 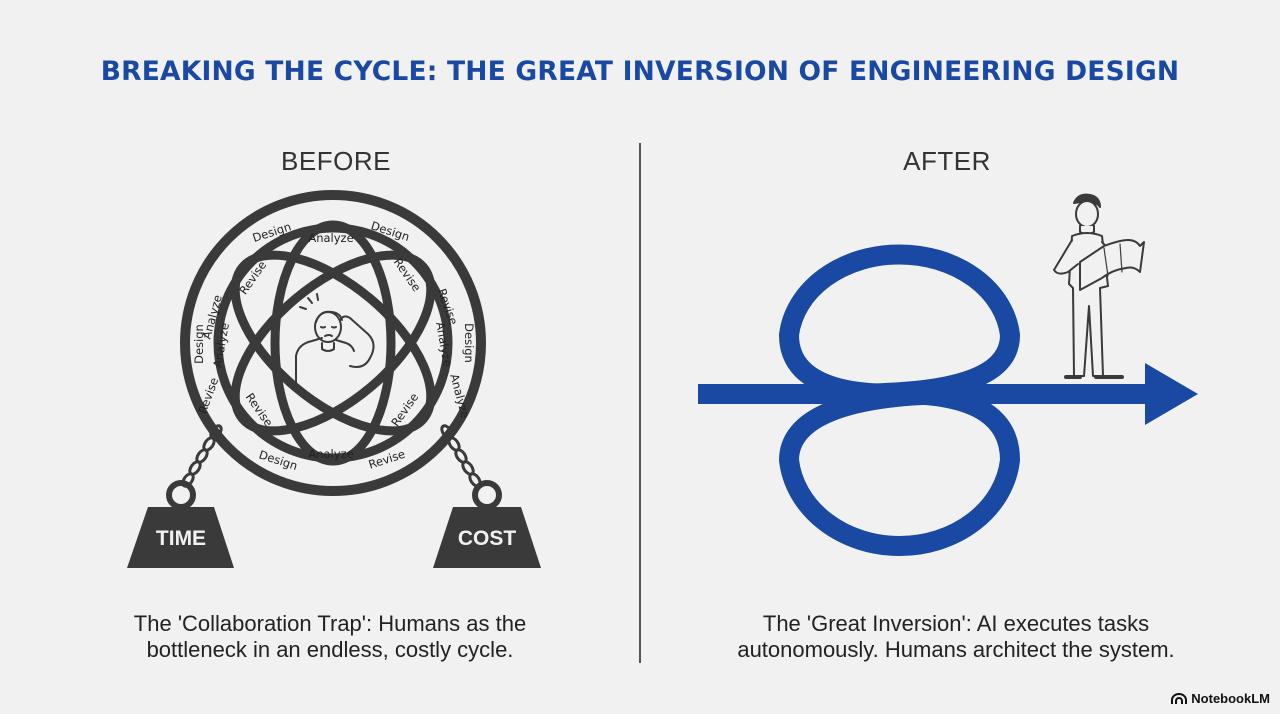 I want to click on cost-weight: COST, so click(x=487, y=524).